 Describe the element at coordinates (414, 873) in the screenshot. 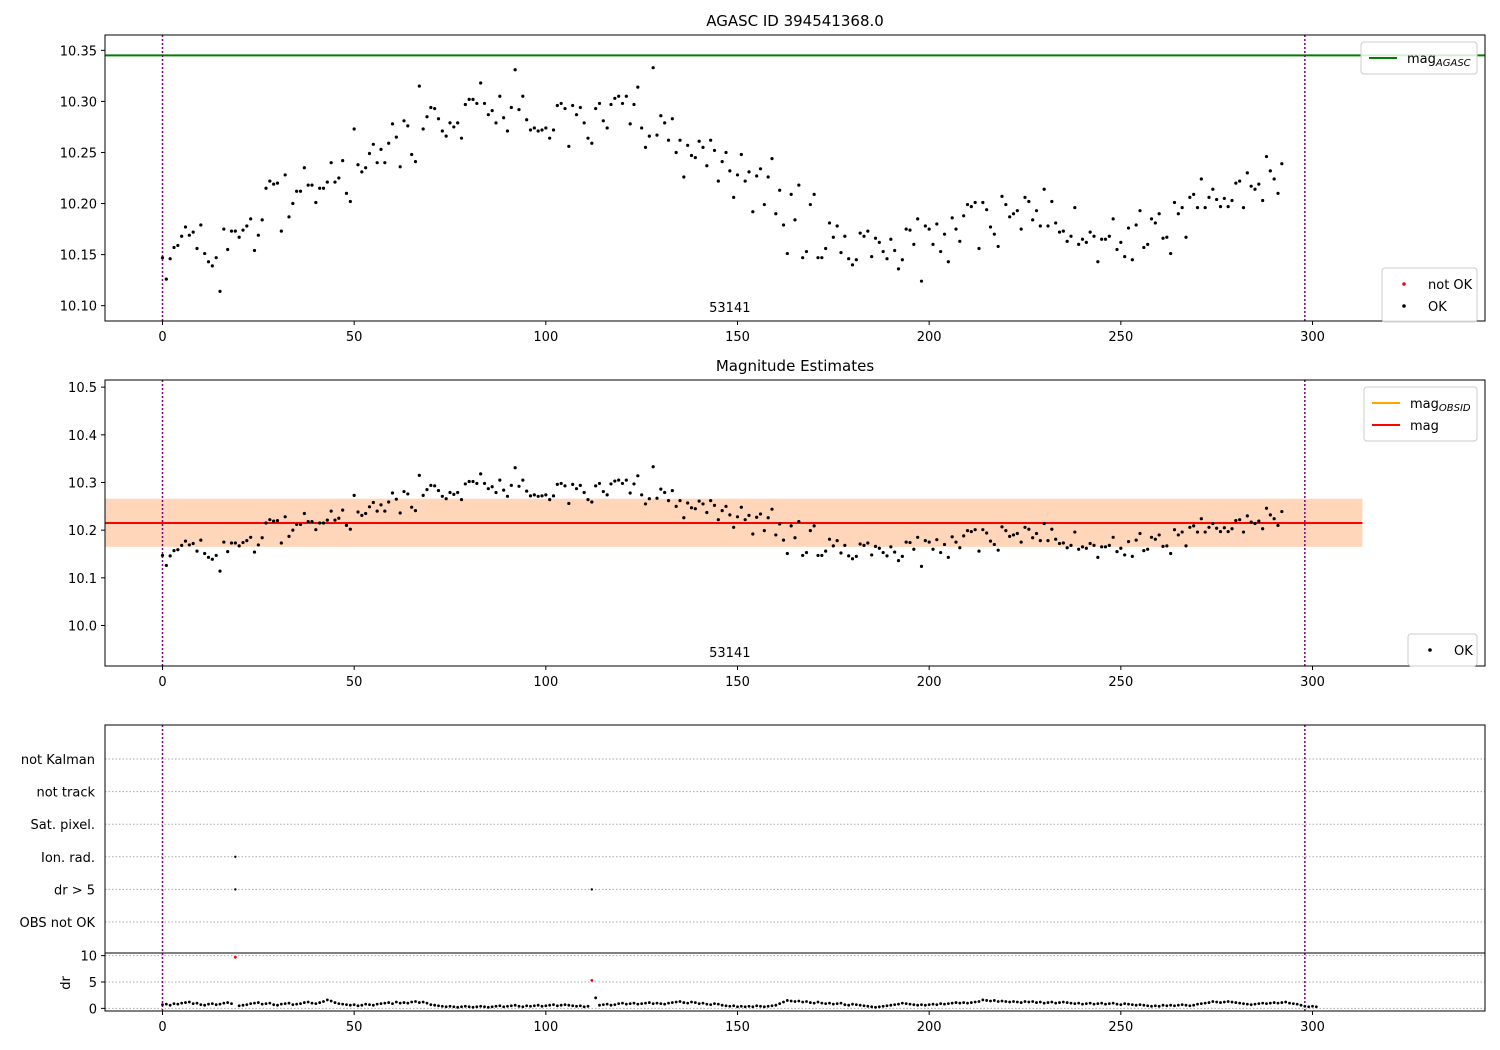

I see `flag-points` at that location.